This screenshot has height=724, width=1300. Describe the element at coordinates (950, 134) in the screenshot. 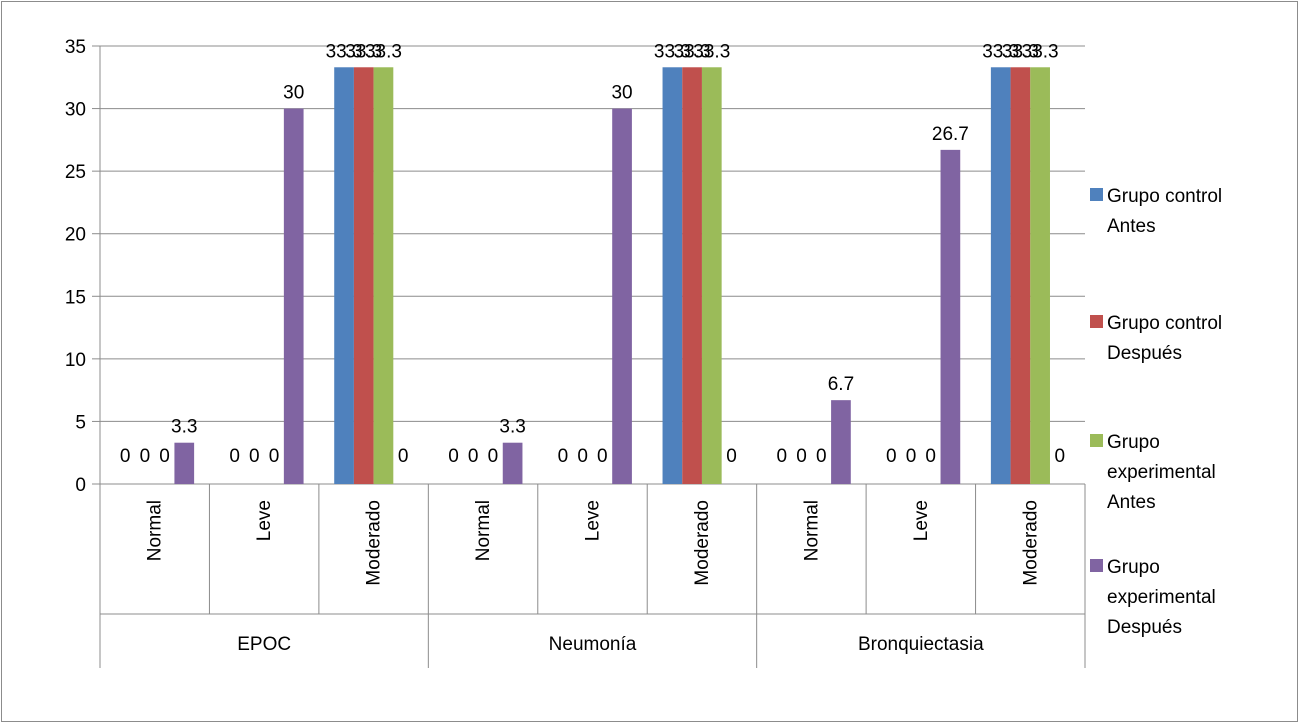

I see `data-label: 26.7` at that location.